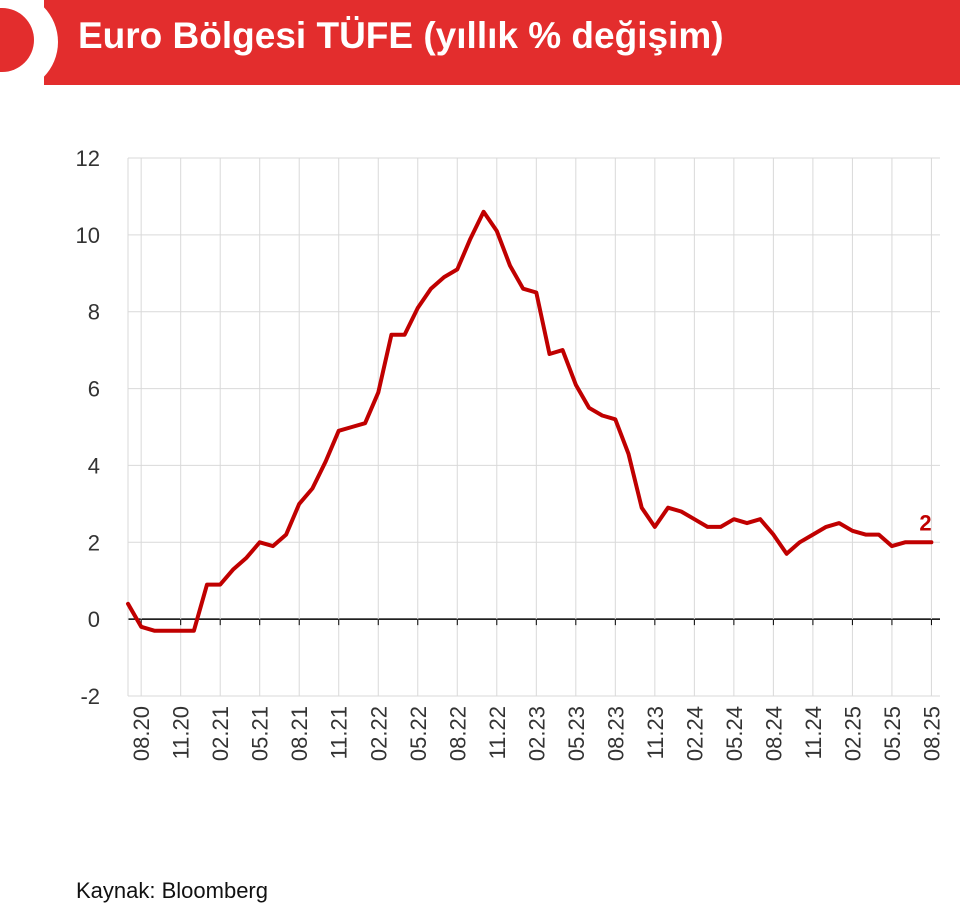 This screenshot has height=923, width=960. What do you see at coordinates (94, 465) in the screenshot?
I see `y-tick-label: 4` at bounding box center [94, 465].